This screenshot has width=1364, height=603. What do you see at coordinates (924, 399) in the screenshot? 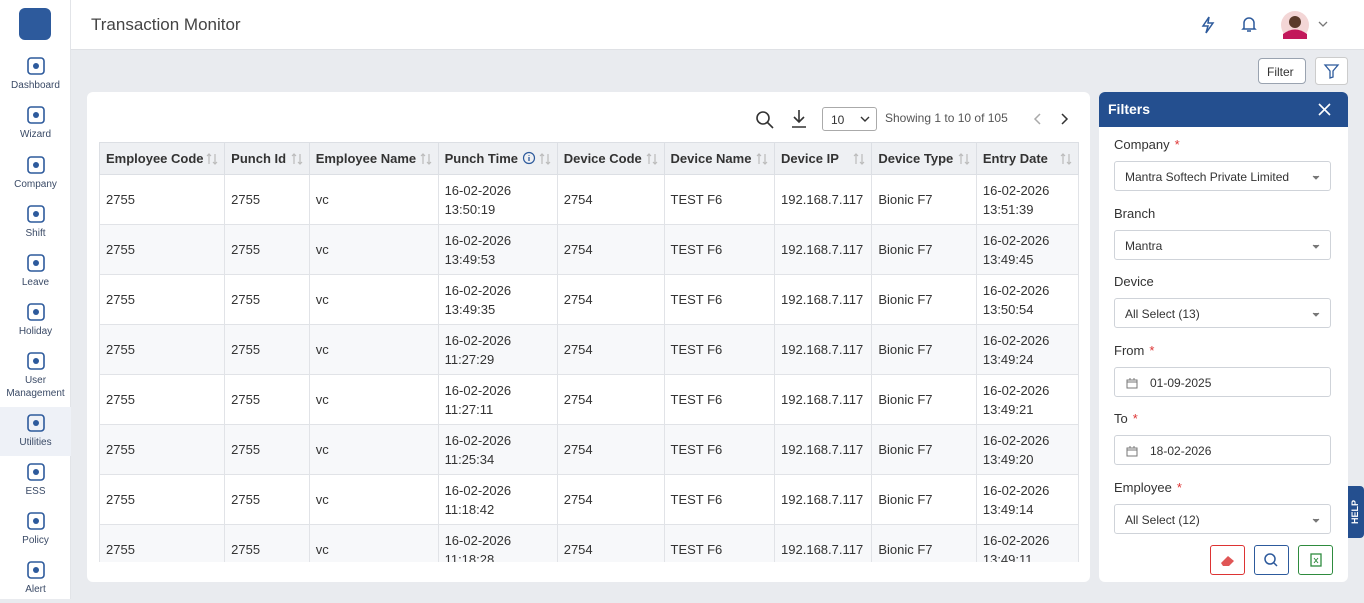
I see `table-cell: Bionic F7` at bounding box center [924, 399].